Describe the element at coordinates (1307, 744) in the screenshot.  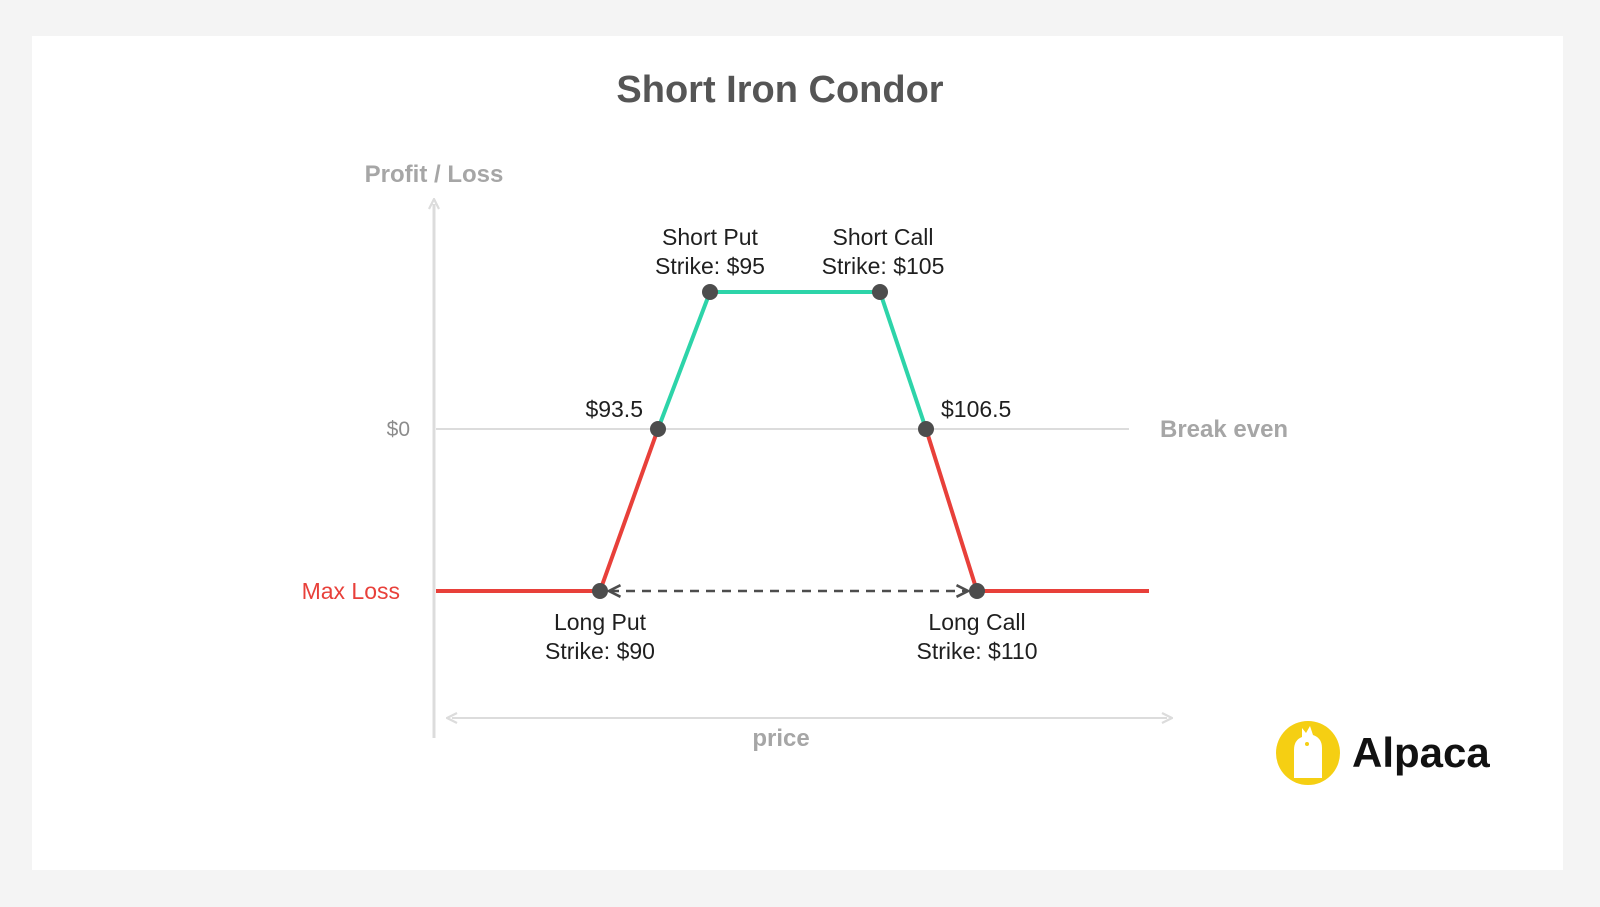
I see `alpaca-eye` at that location.